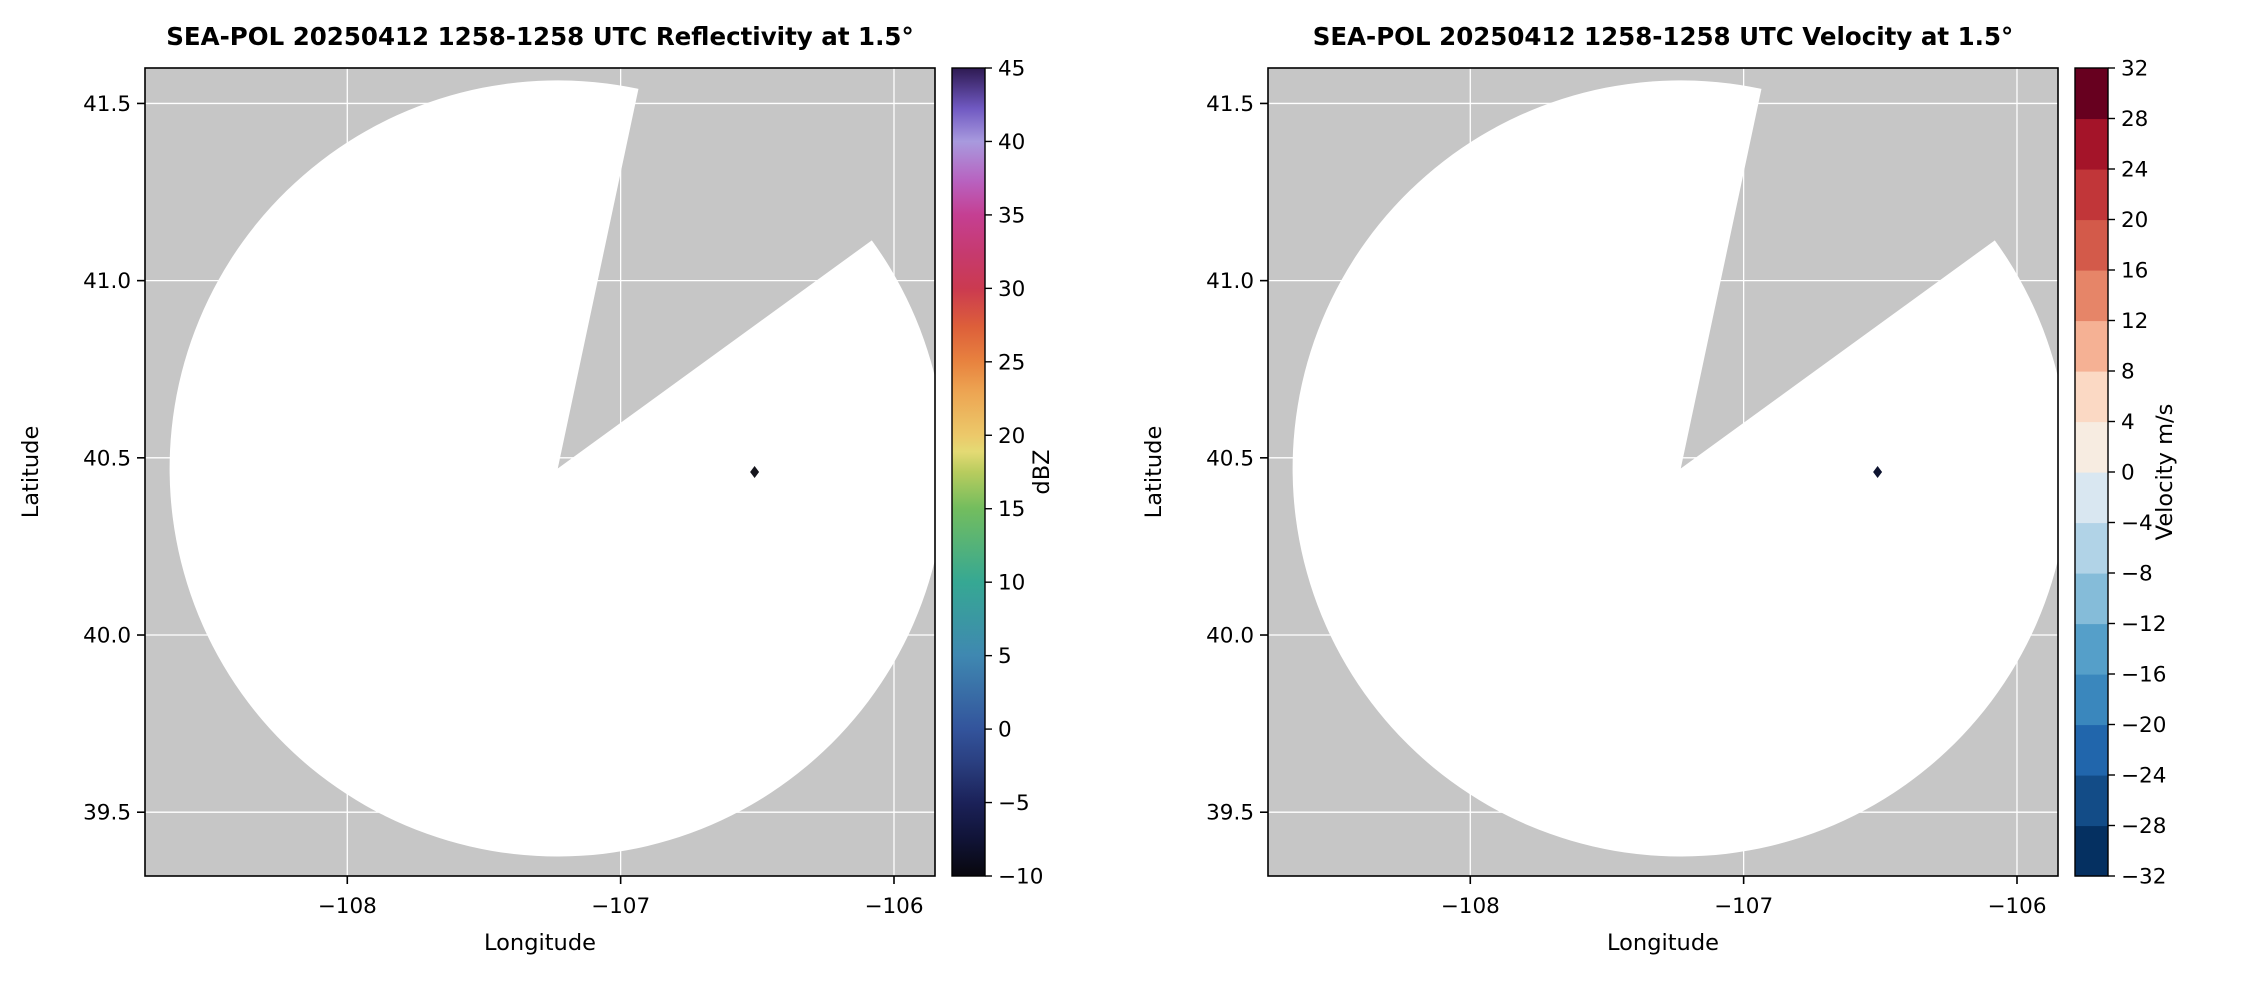 The height and width of the screenshot is (990, 2262). What do you see at coordinates (2128, 422) in the screenshot?
I see `colorbar-tick-label: 4` at bounding box center [2128, 422].